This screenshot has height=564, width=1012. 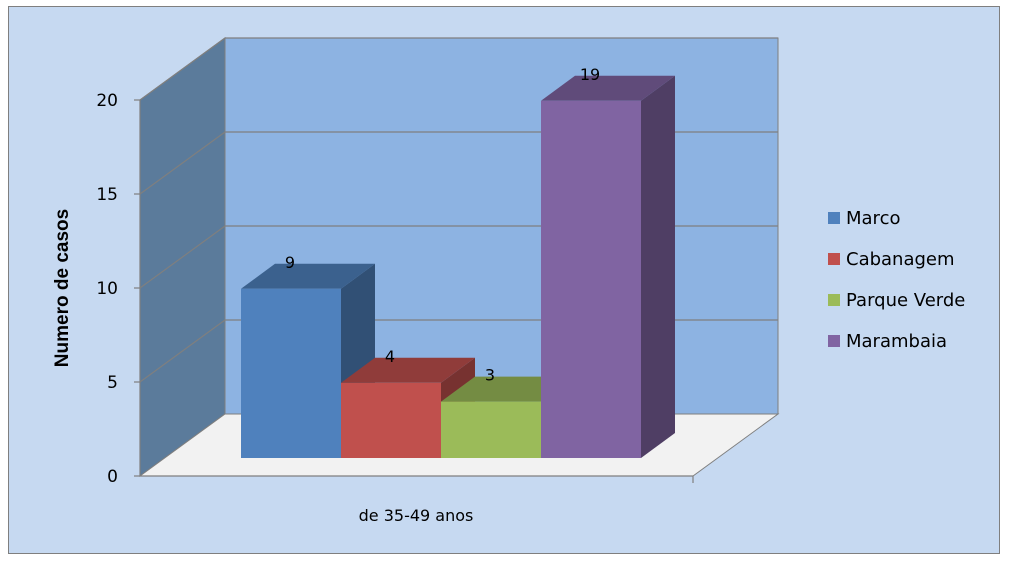 I want to click on legend-item-parque-verde: Parque Verde, so click(x=896, y=300).